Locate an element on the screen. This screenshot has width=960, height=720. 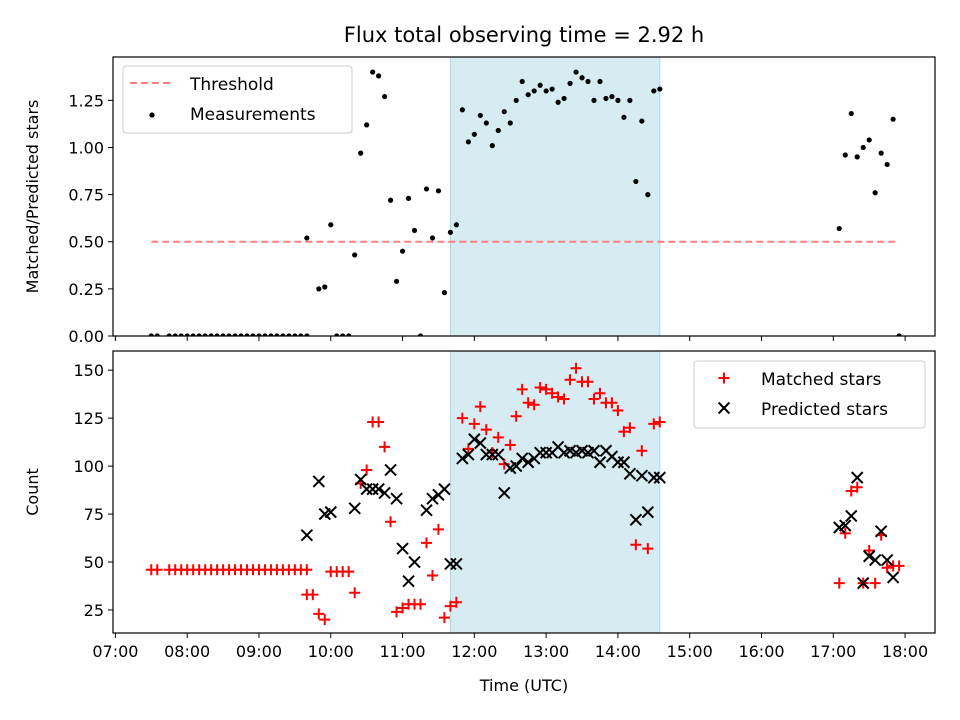
legend-predicted-swatch is located at coordinates (724, 408).